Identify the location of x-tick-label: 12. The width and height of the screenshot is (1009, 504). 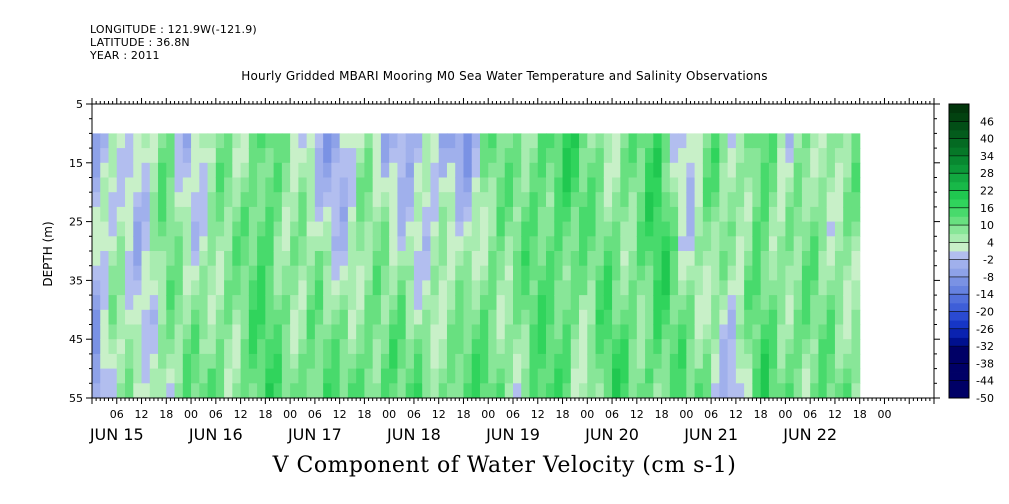
(439, 414).